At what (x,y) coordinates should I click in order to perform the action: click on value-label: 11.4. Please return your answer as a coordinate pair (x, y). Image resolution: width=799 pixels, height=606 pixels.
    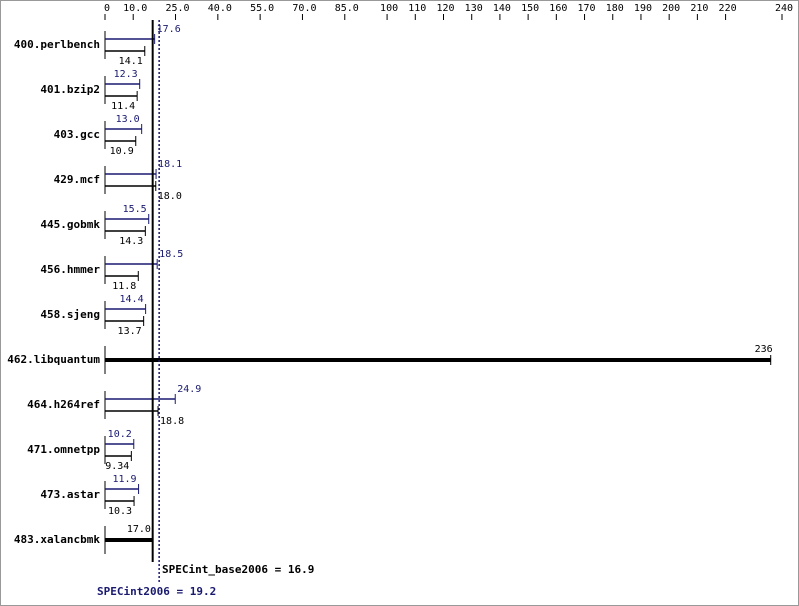
    Looking at the image, I should click on (123, 106).